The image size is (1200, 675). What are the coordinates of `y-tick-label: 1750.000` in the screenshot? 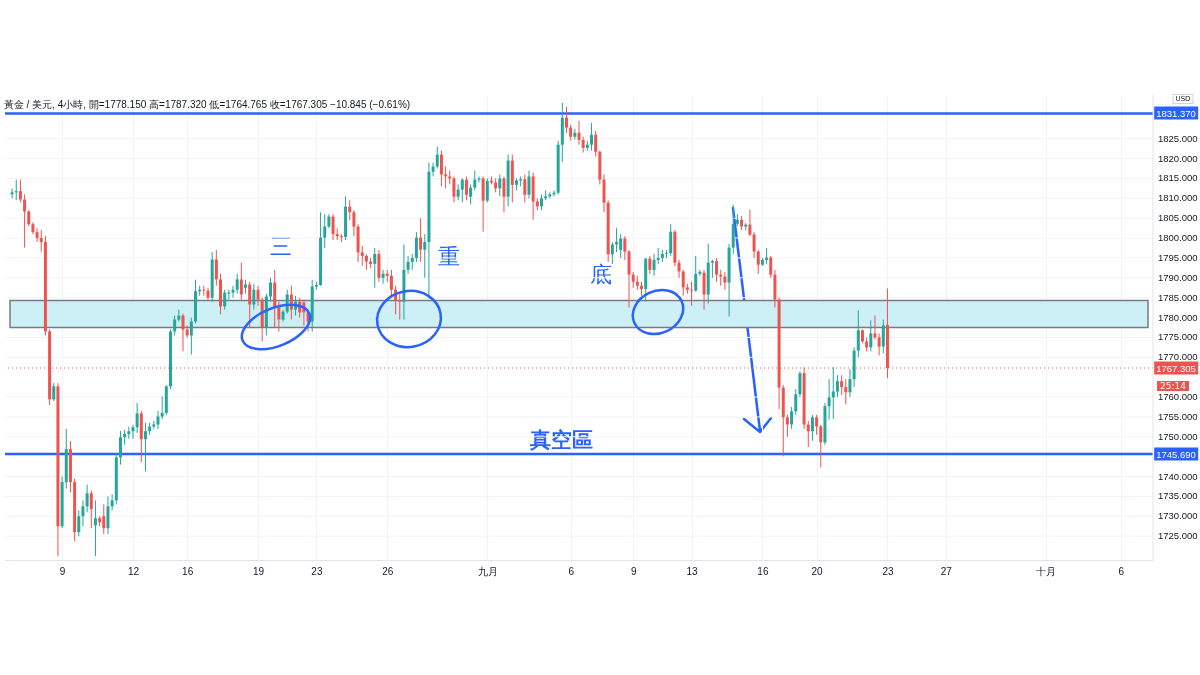 It's located at (1178, 436).